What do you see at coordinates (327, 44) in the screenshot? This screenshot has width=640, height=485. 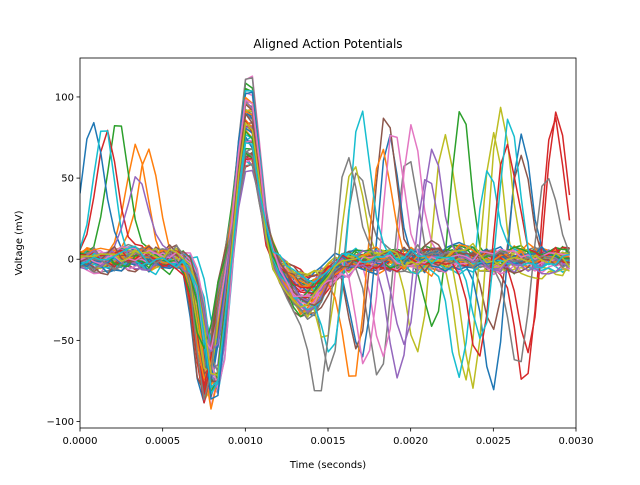 I see `chart-title: Aligned Action Potentials` at bounding box center [327, 44].